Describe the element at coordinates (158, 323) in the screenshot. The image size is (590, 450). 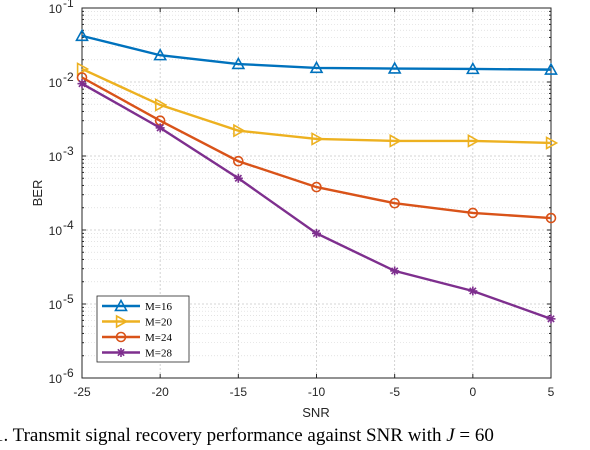
I see `legend-label: M=20` at that location.